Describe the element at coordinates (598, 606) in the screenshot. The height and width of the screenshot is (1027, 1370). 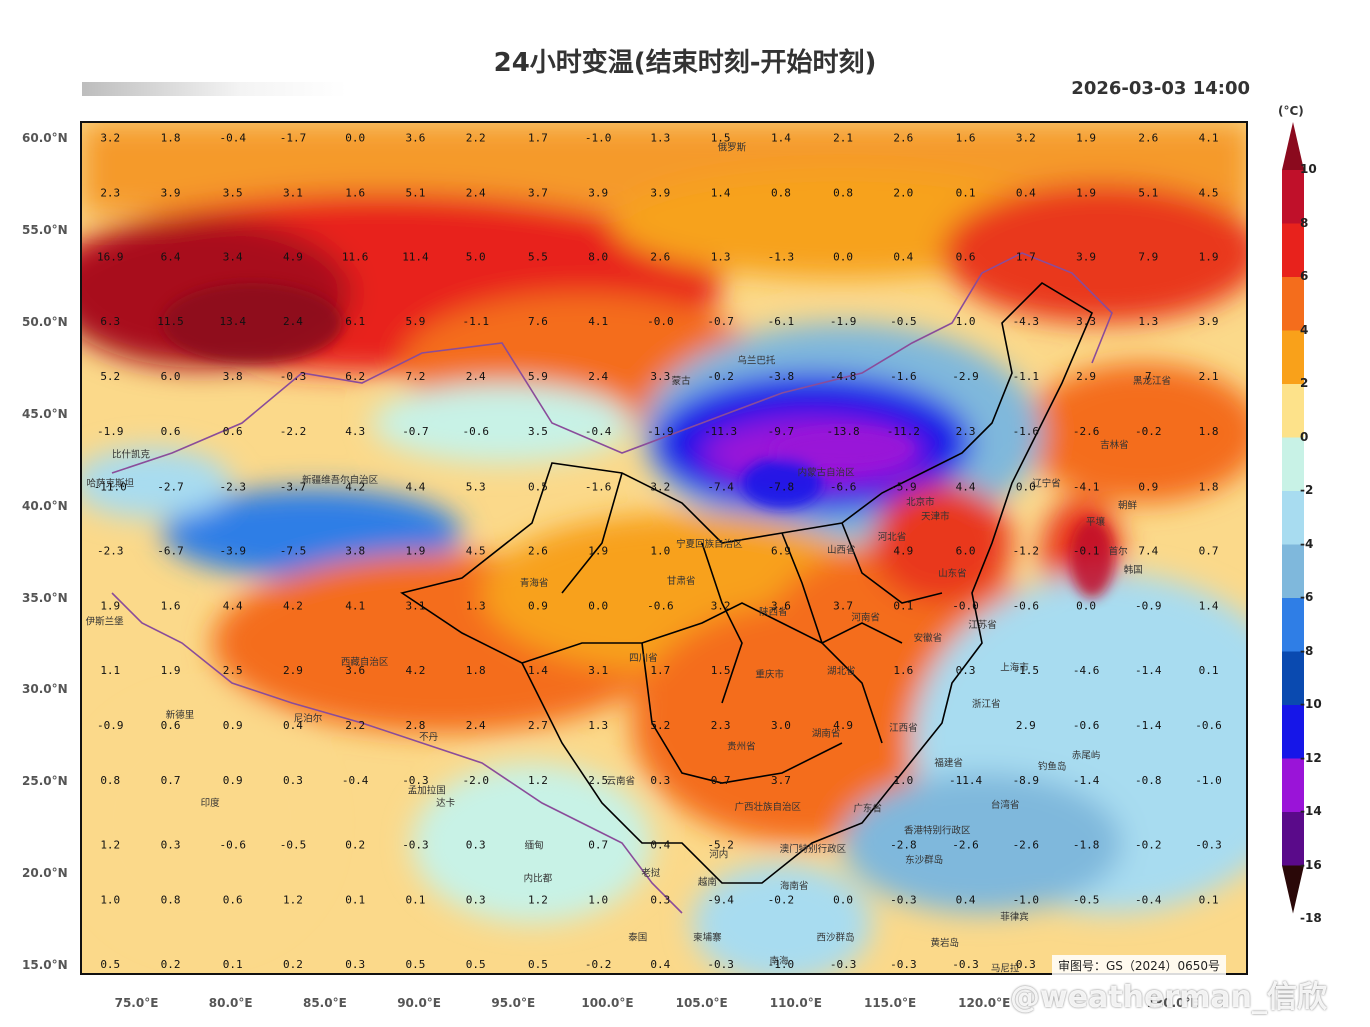
I see `grid-value: 0.0` at that location.